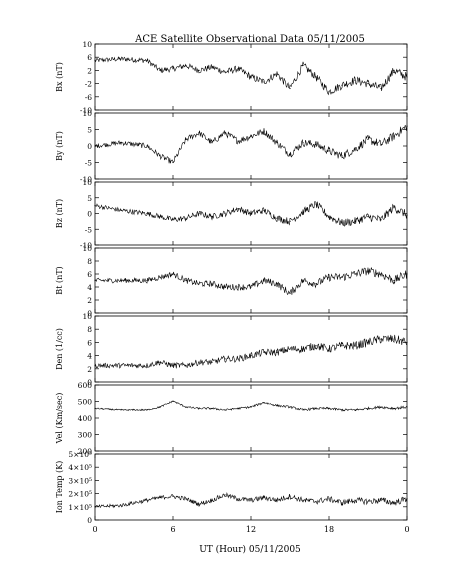  Describe the element at coordinates (59, 146) in the screenshot. I see `y-axis-label: By (nT)` at that location.